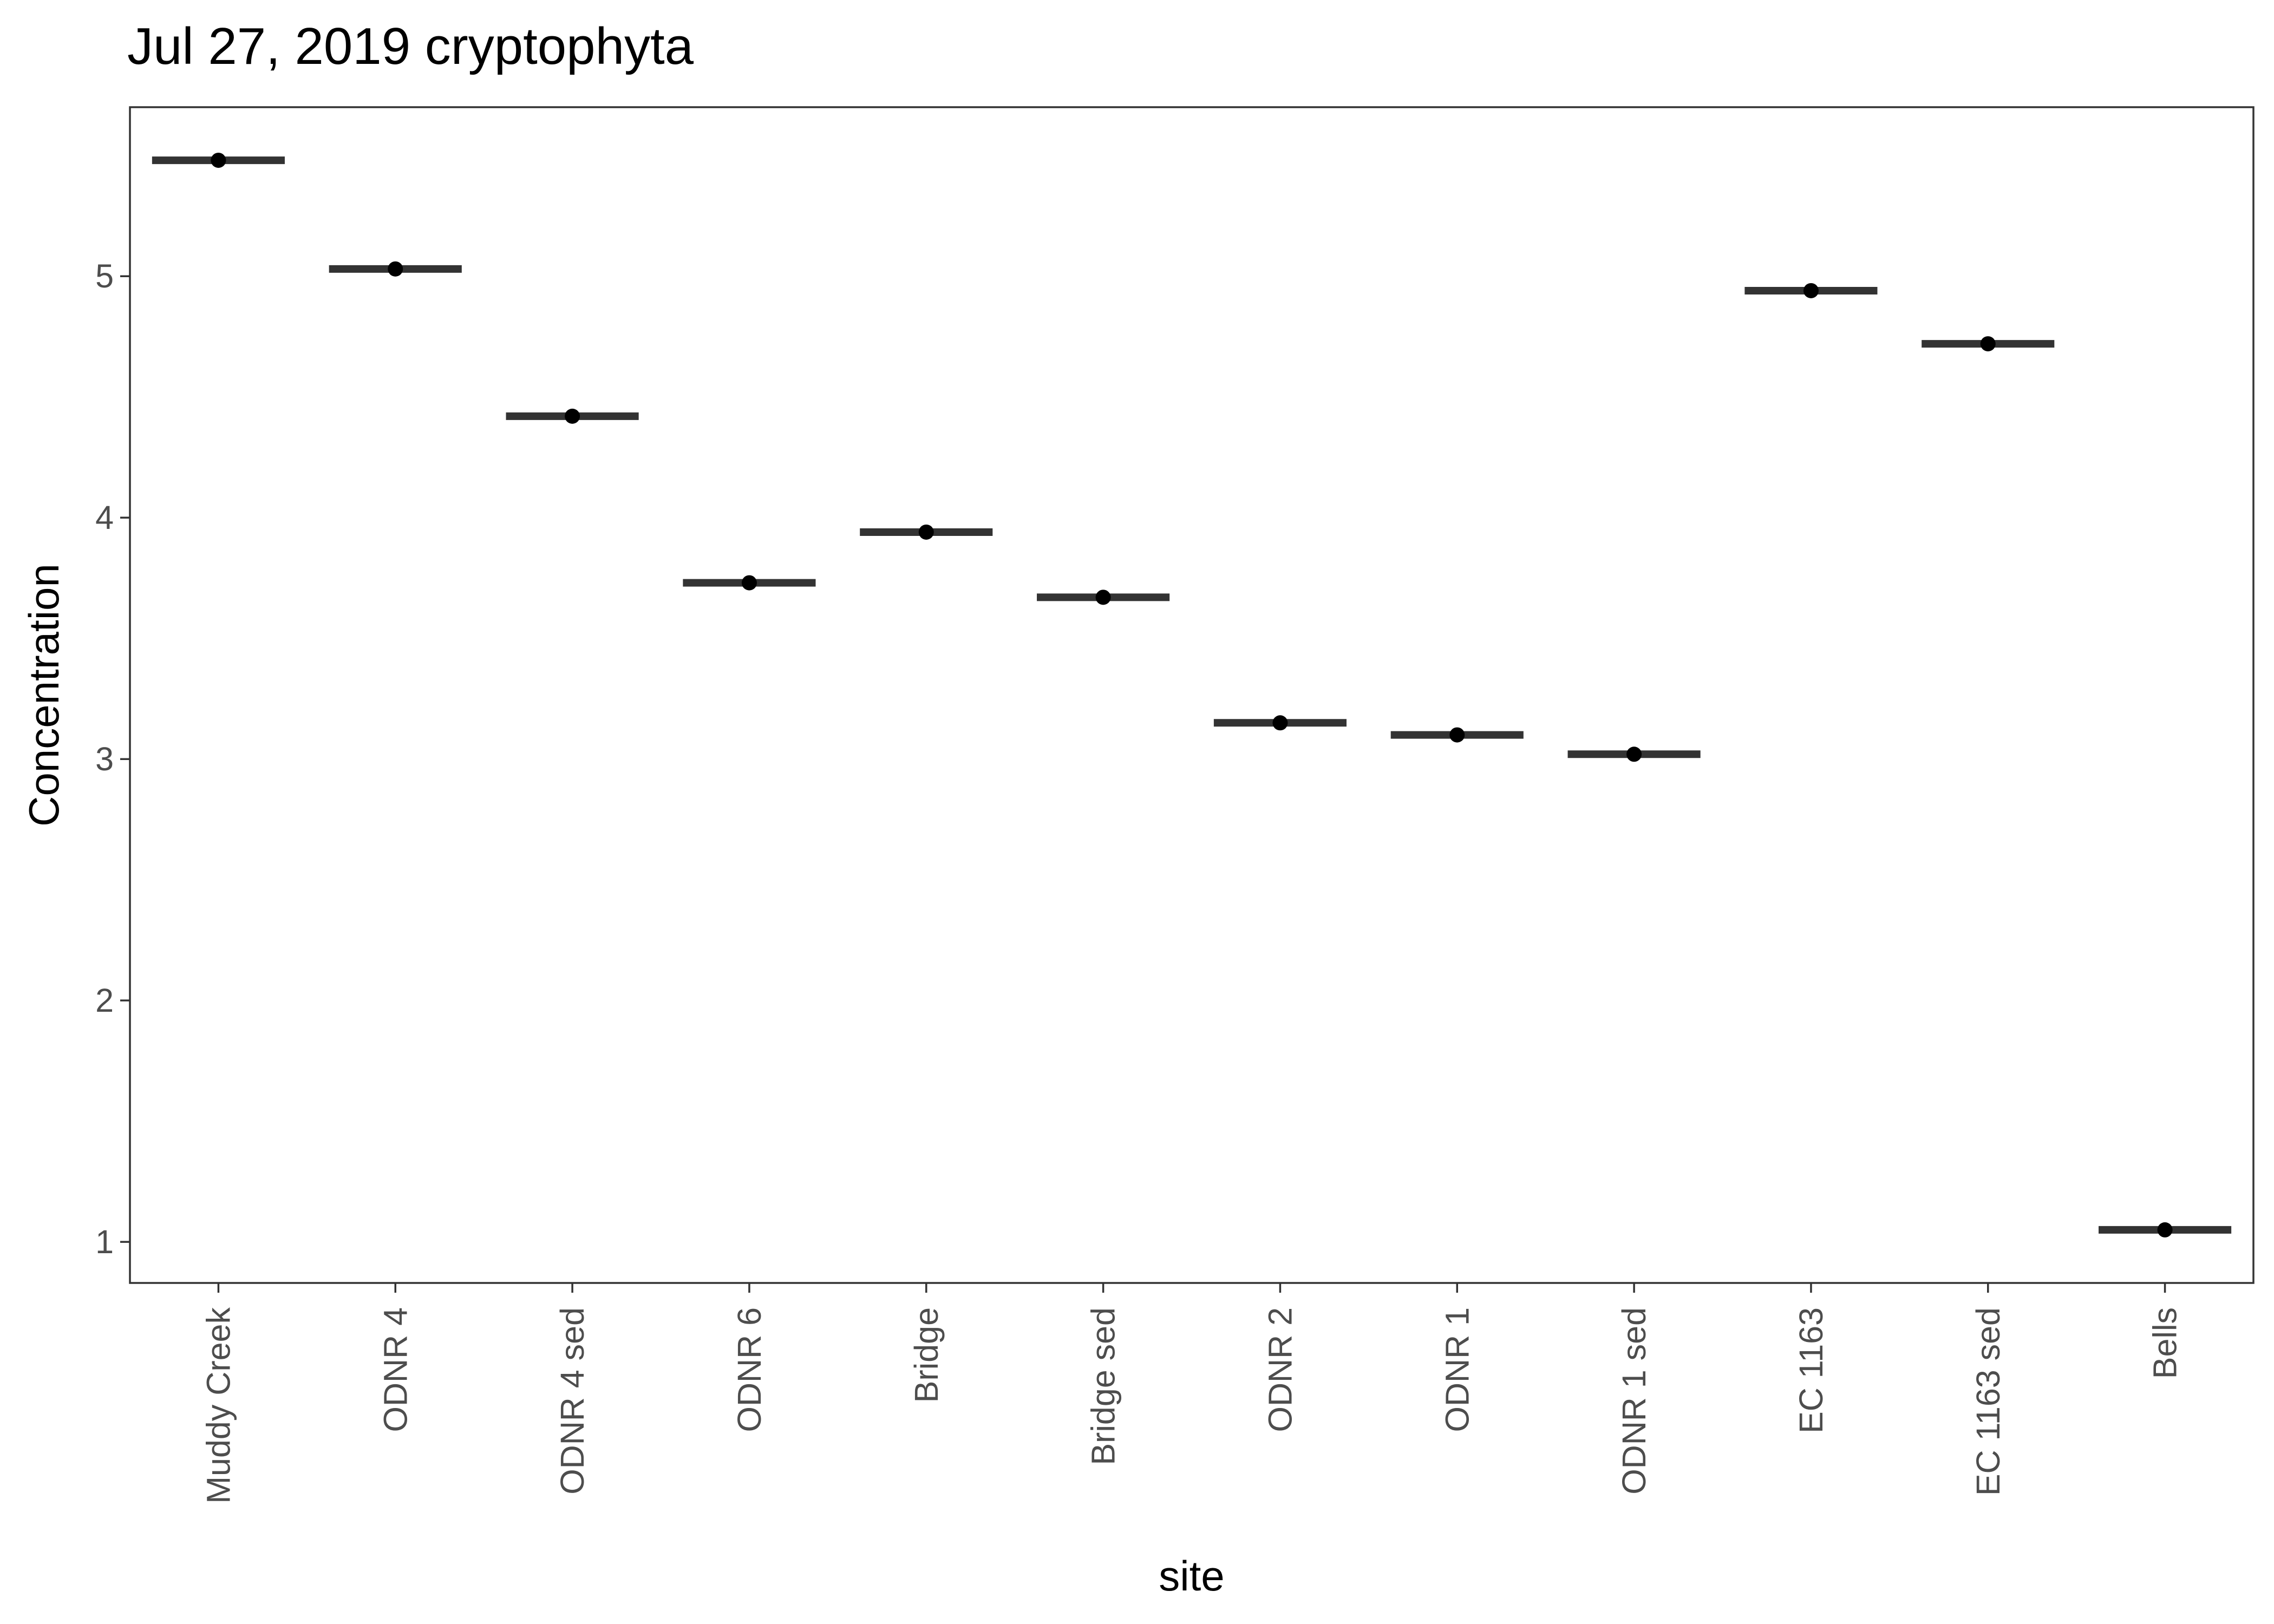 This screenshot has height=1624, width=2274. I want to click on x-tick-label: ODNR 4 sed, so click(573, 1401).